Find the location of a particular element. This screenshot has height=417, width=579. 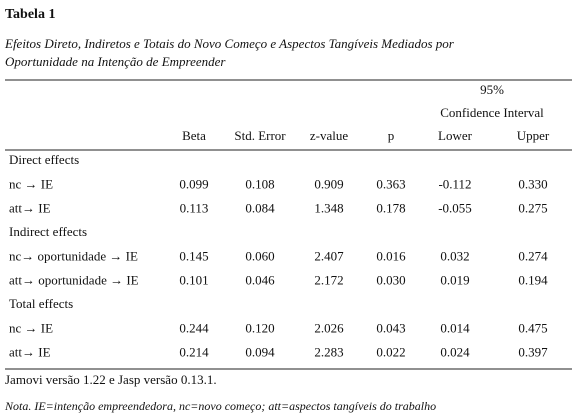

cell: 1.348 is located at coordinates (328, 207).